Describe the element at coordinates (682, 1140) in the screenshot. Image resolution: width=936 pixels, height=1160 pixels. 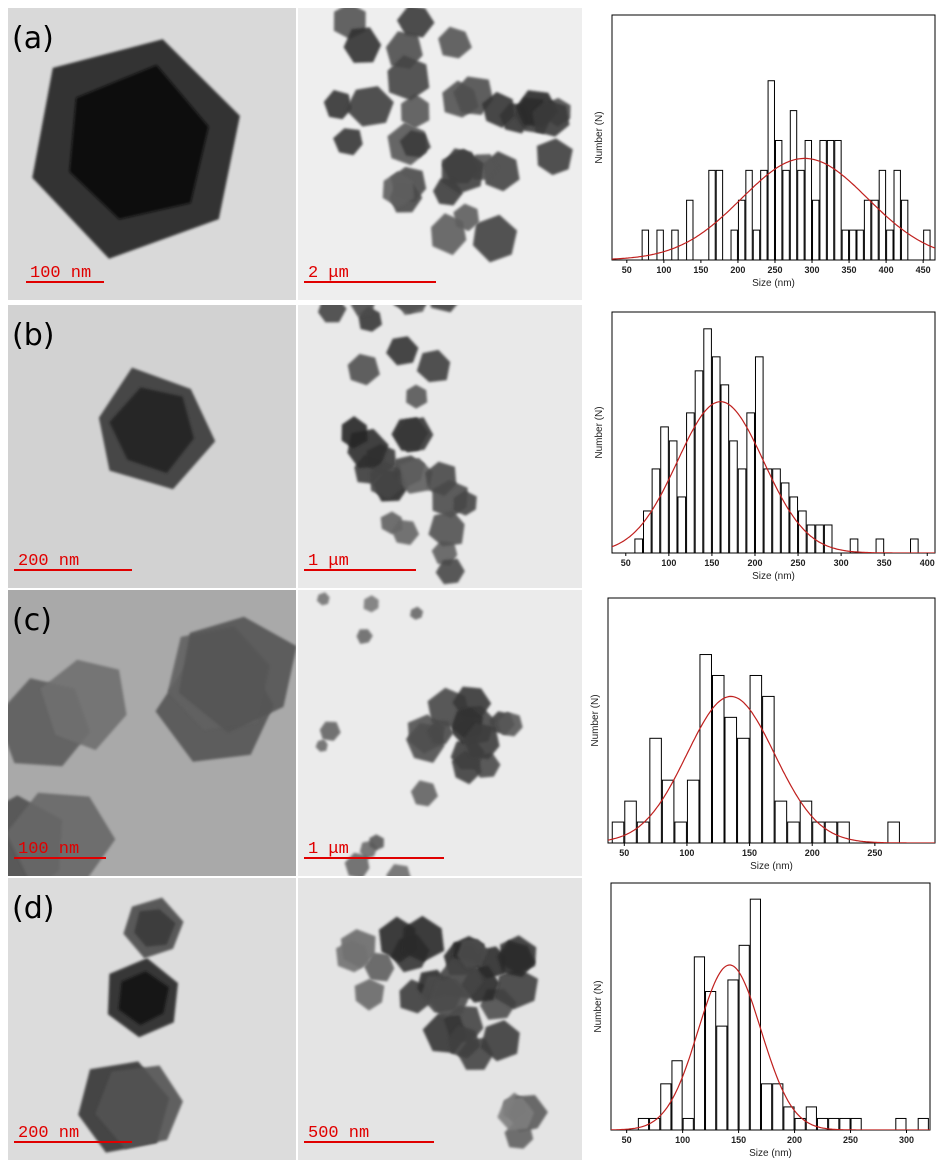
I see `x-tick-label: 100` at that location.